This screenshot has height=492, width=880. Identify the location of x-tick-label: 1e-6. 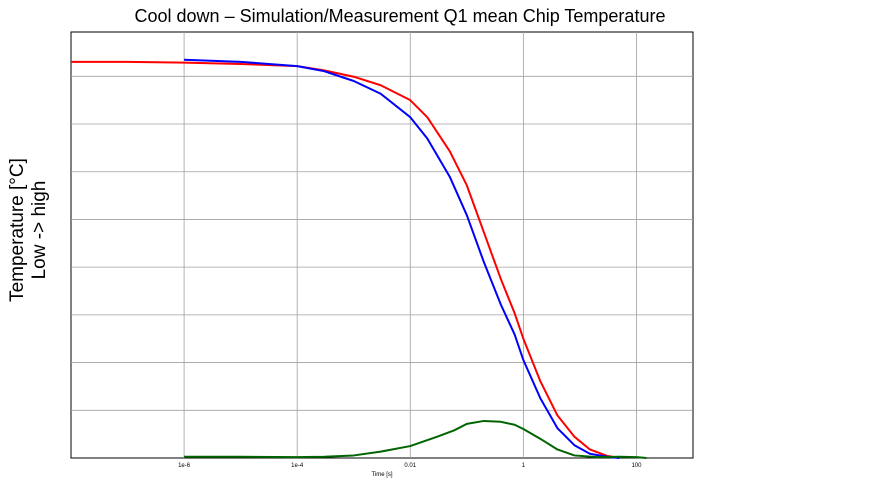
(184, 466).